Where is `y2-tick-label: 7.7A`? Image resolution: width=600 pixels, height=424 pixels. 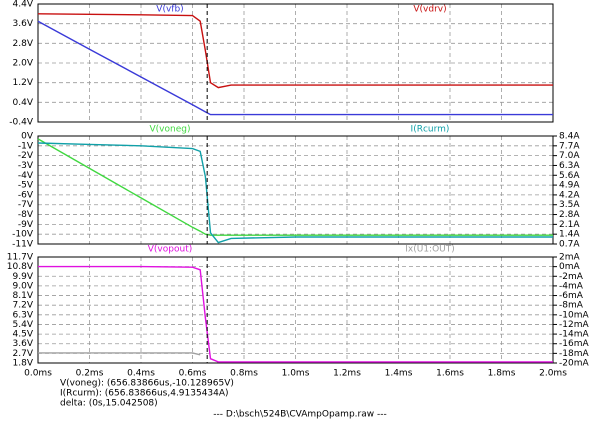
y2-tick-label: 7.7A is located at coordinates (569, 146).